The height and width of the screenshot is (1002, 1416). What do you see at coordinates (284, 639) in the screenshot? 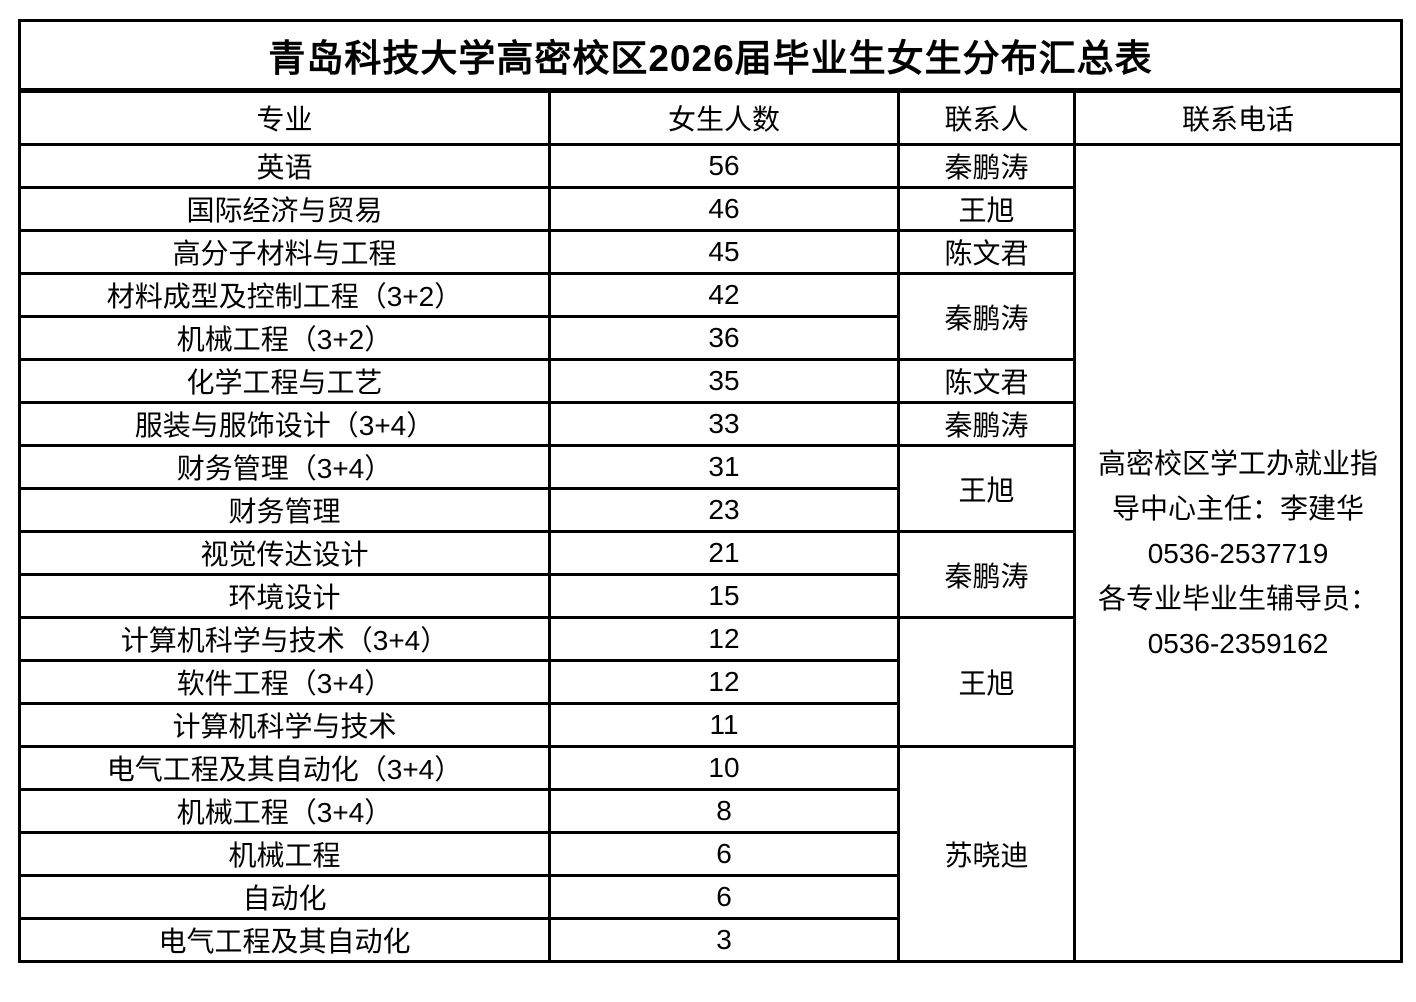
I see `major-cell: 计算机科学与技术（3+4）` at bounding box center [284, 639].